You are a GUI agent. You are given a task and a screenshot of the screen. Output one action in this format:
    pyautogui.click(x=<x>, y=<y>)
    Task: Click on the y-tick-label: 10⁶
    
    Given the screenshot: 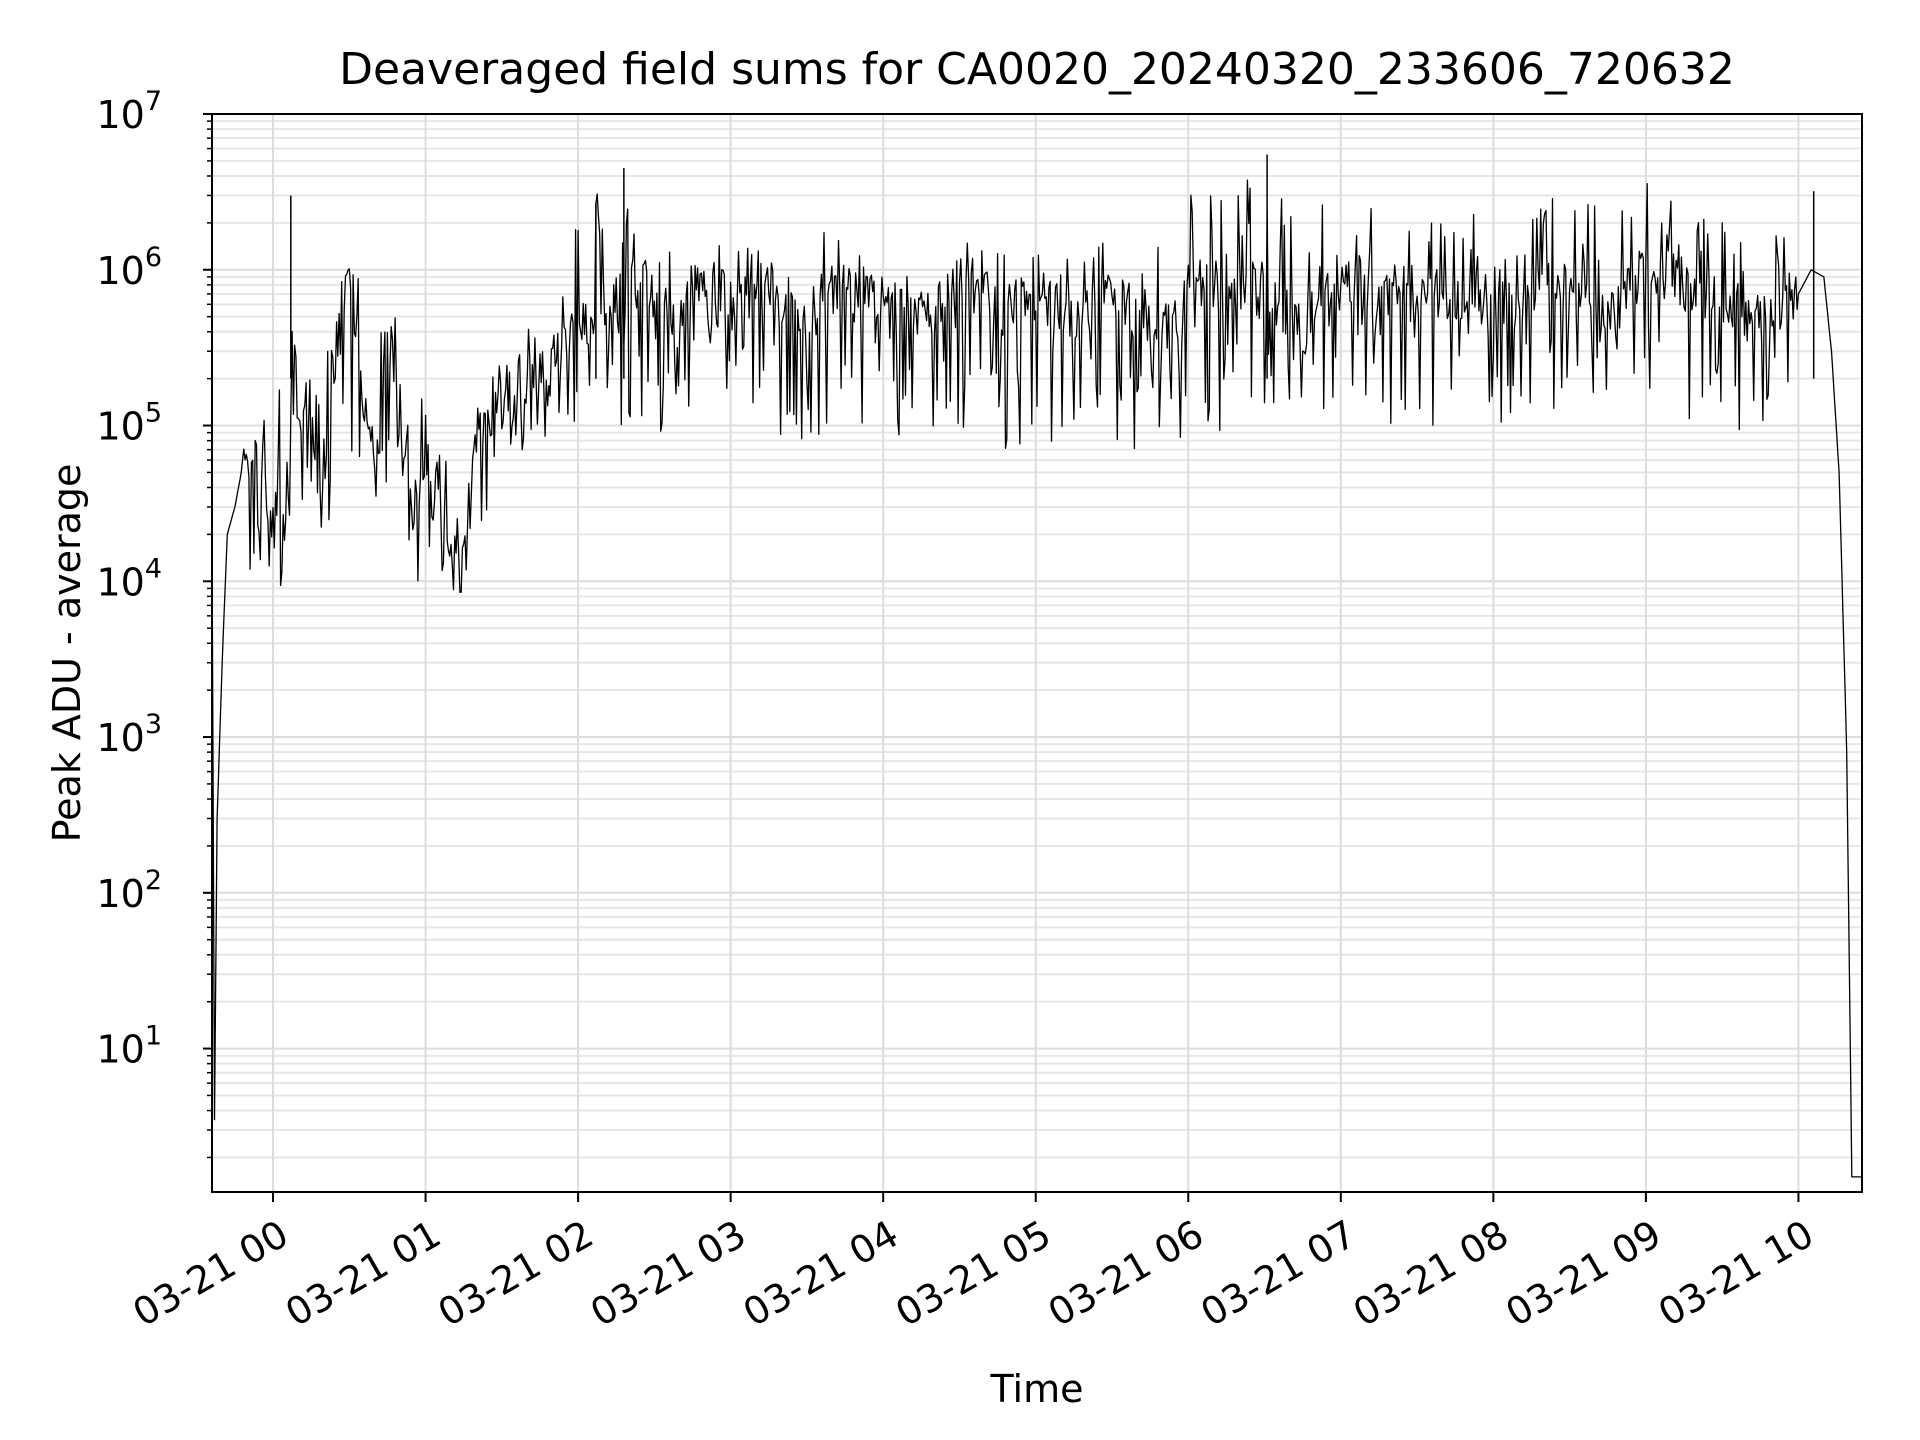 What is the action you would take?
    pyautogui.click(x=129, y=267)
    